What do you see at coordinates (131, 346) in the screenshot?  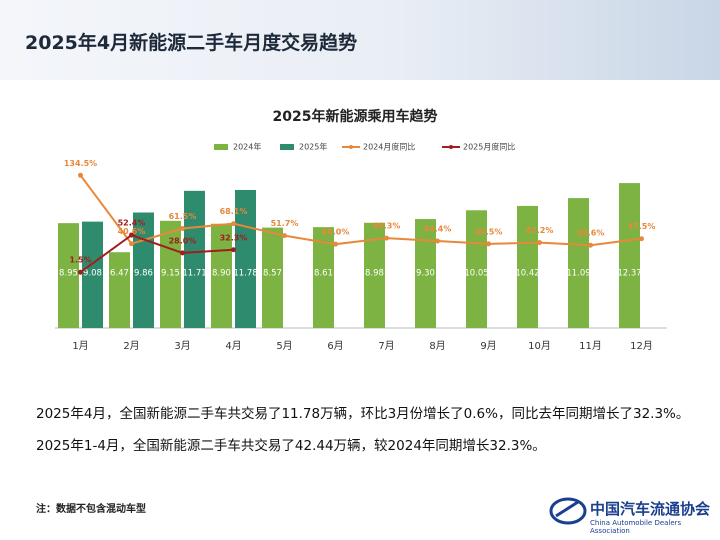 I see `x-tick-label: 2月` at bounding box center [131, 346].